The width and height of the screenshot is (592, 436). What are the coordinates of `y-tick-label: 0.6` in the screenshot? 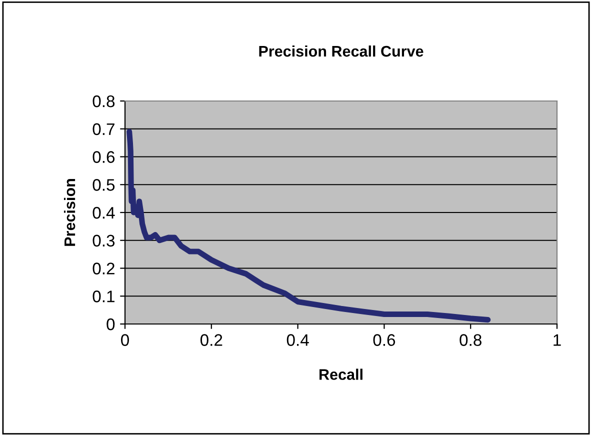 It's located at (103, 157).